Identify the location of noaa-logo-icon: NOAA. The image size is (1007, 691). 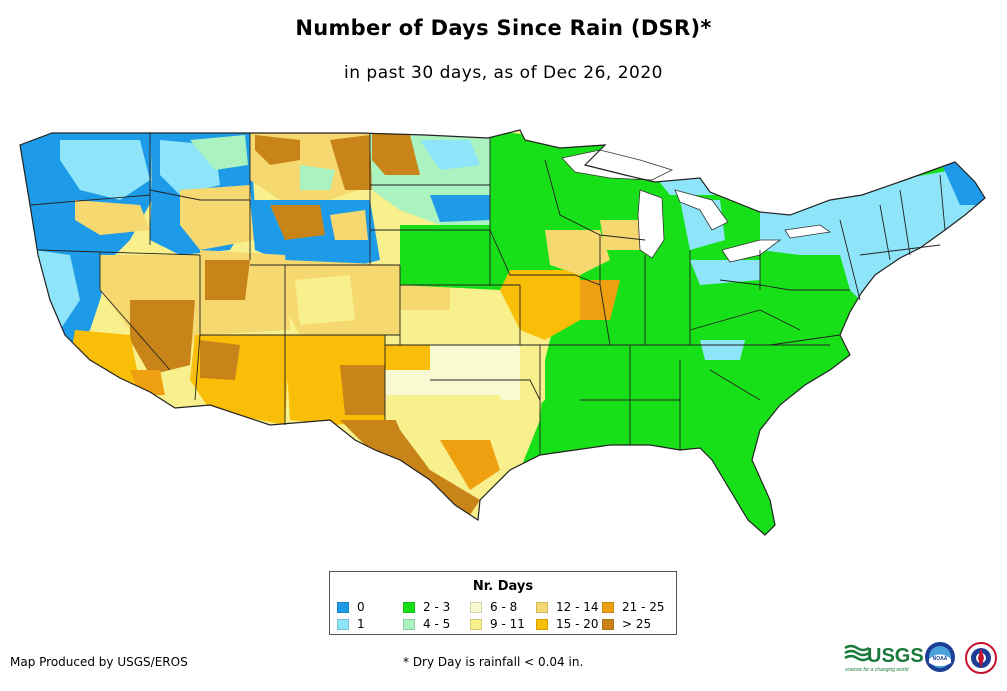
(940, 657).